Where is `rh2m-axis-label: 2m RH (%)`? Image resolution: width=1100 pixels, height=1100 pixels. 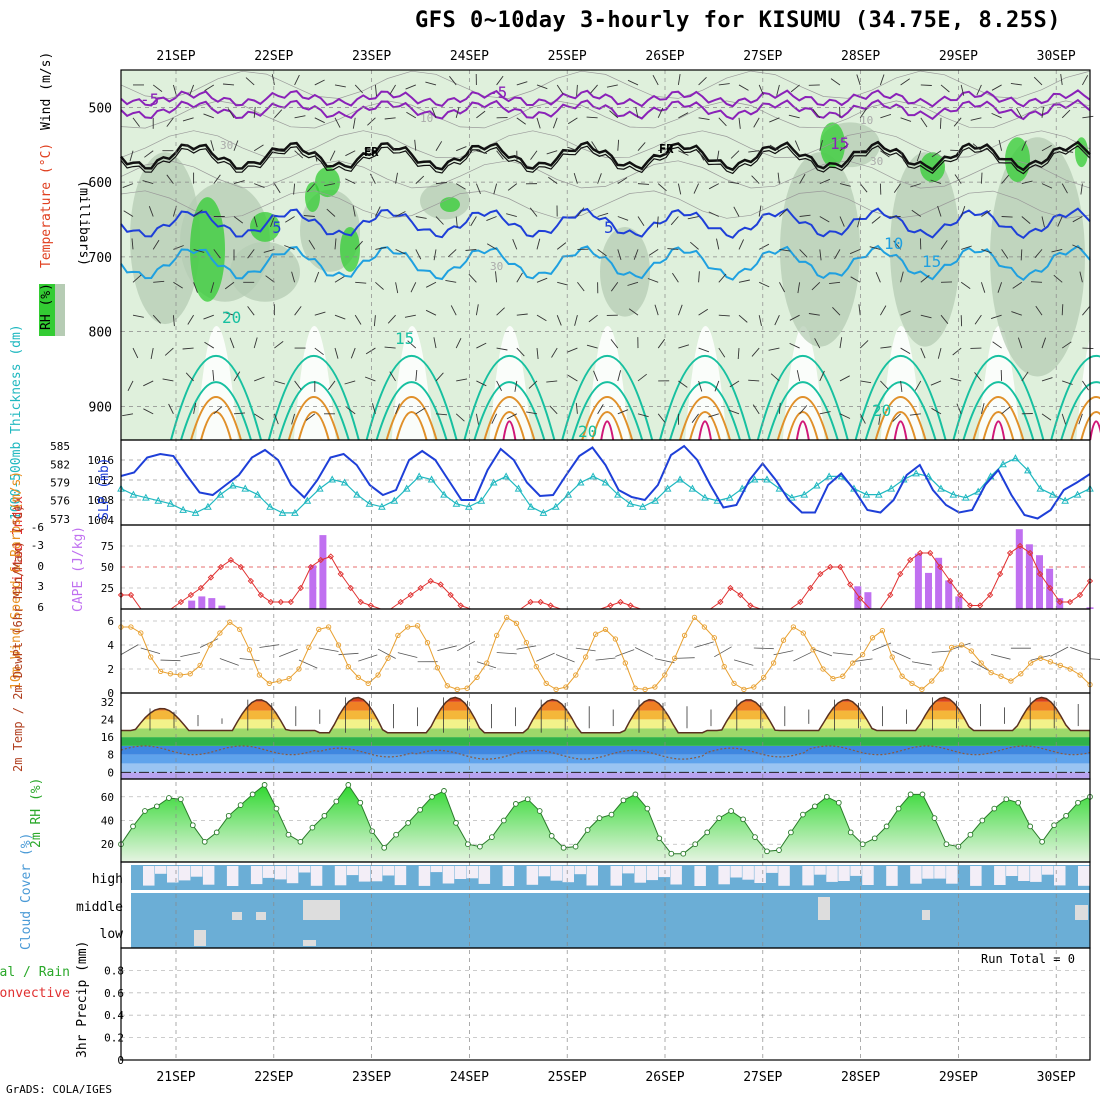 rh2m-axis-label: 2m RH (%) is located at coordinates (36, 813).